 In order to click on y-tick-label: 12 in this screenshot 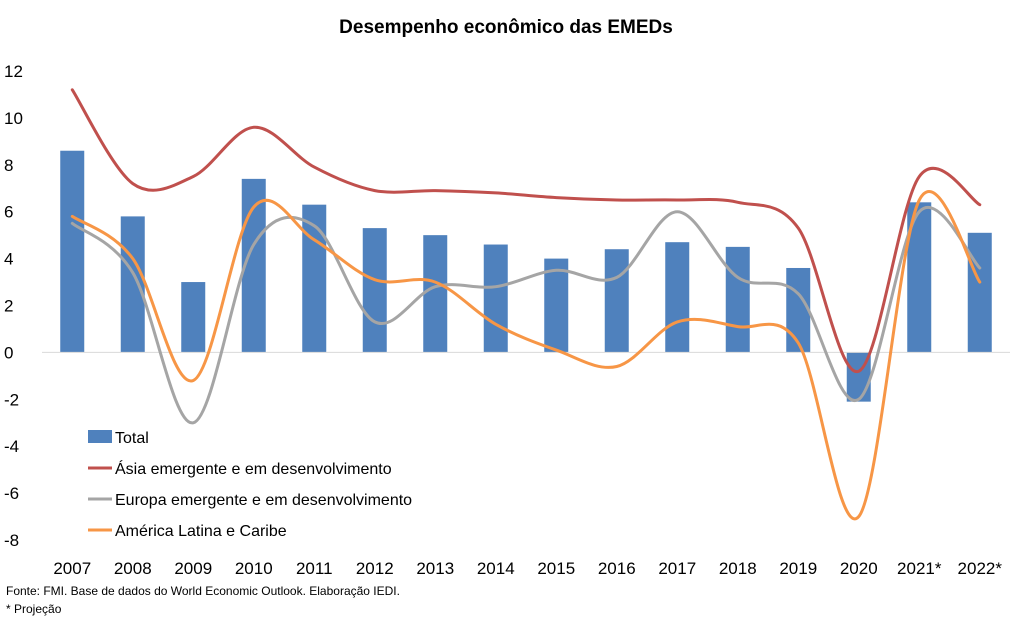, I will do `click(13, 71)`.